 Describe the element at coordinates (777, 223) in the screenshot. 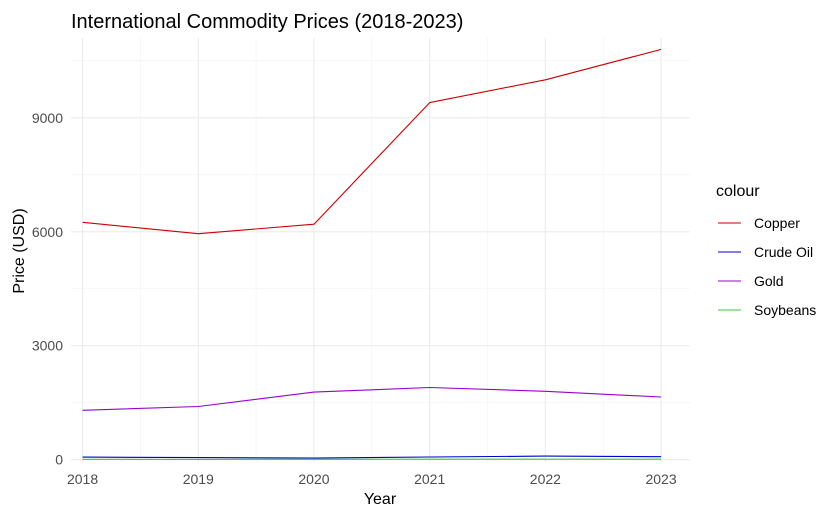

I see `legend-label: Copper` at that location.